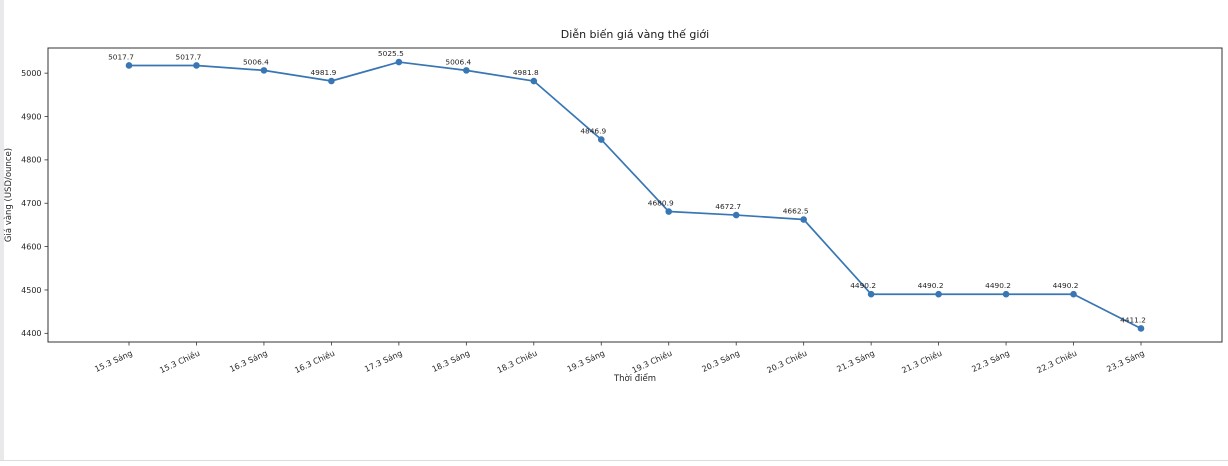  Describe the element at coordinates (786, 361) in the screenshot. I see `x-tick-label: 20.3 Chiều` at that location.